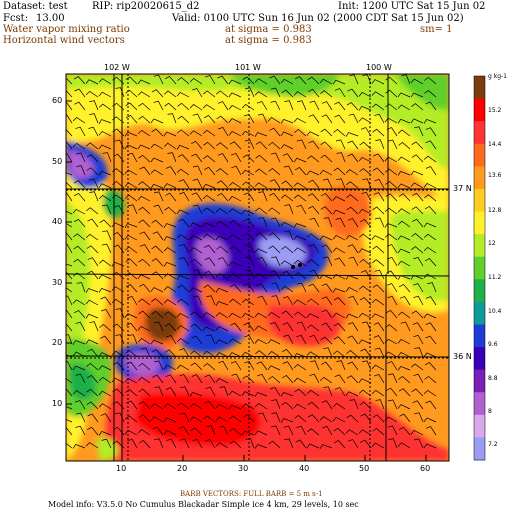  Describe the element at coordinates (479, 268) in the screenshot. I see `legend-frame` at that location.